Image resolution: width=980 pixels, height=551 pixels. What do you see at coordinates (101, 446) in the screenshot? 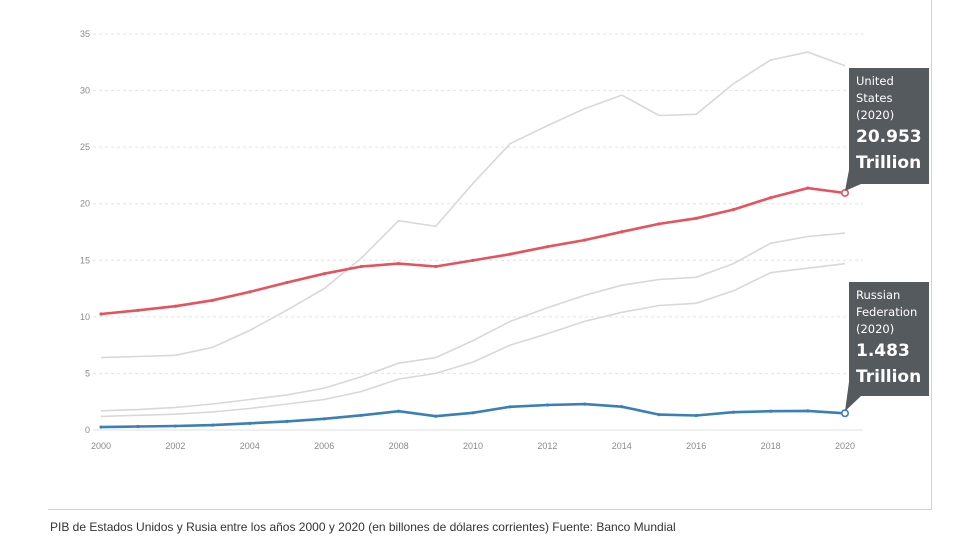
I see `x-tick-label: 2000` at bounding box center [101, 446].